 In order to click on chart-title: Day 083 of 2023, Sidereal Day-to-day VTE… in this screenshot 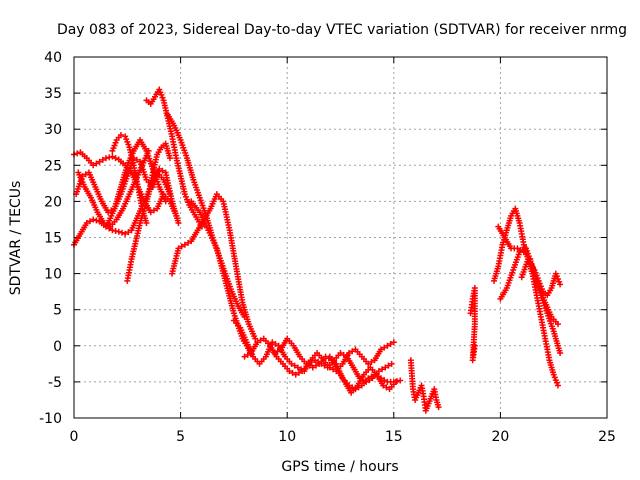, I will do `click(342, 30)`.